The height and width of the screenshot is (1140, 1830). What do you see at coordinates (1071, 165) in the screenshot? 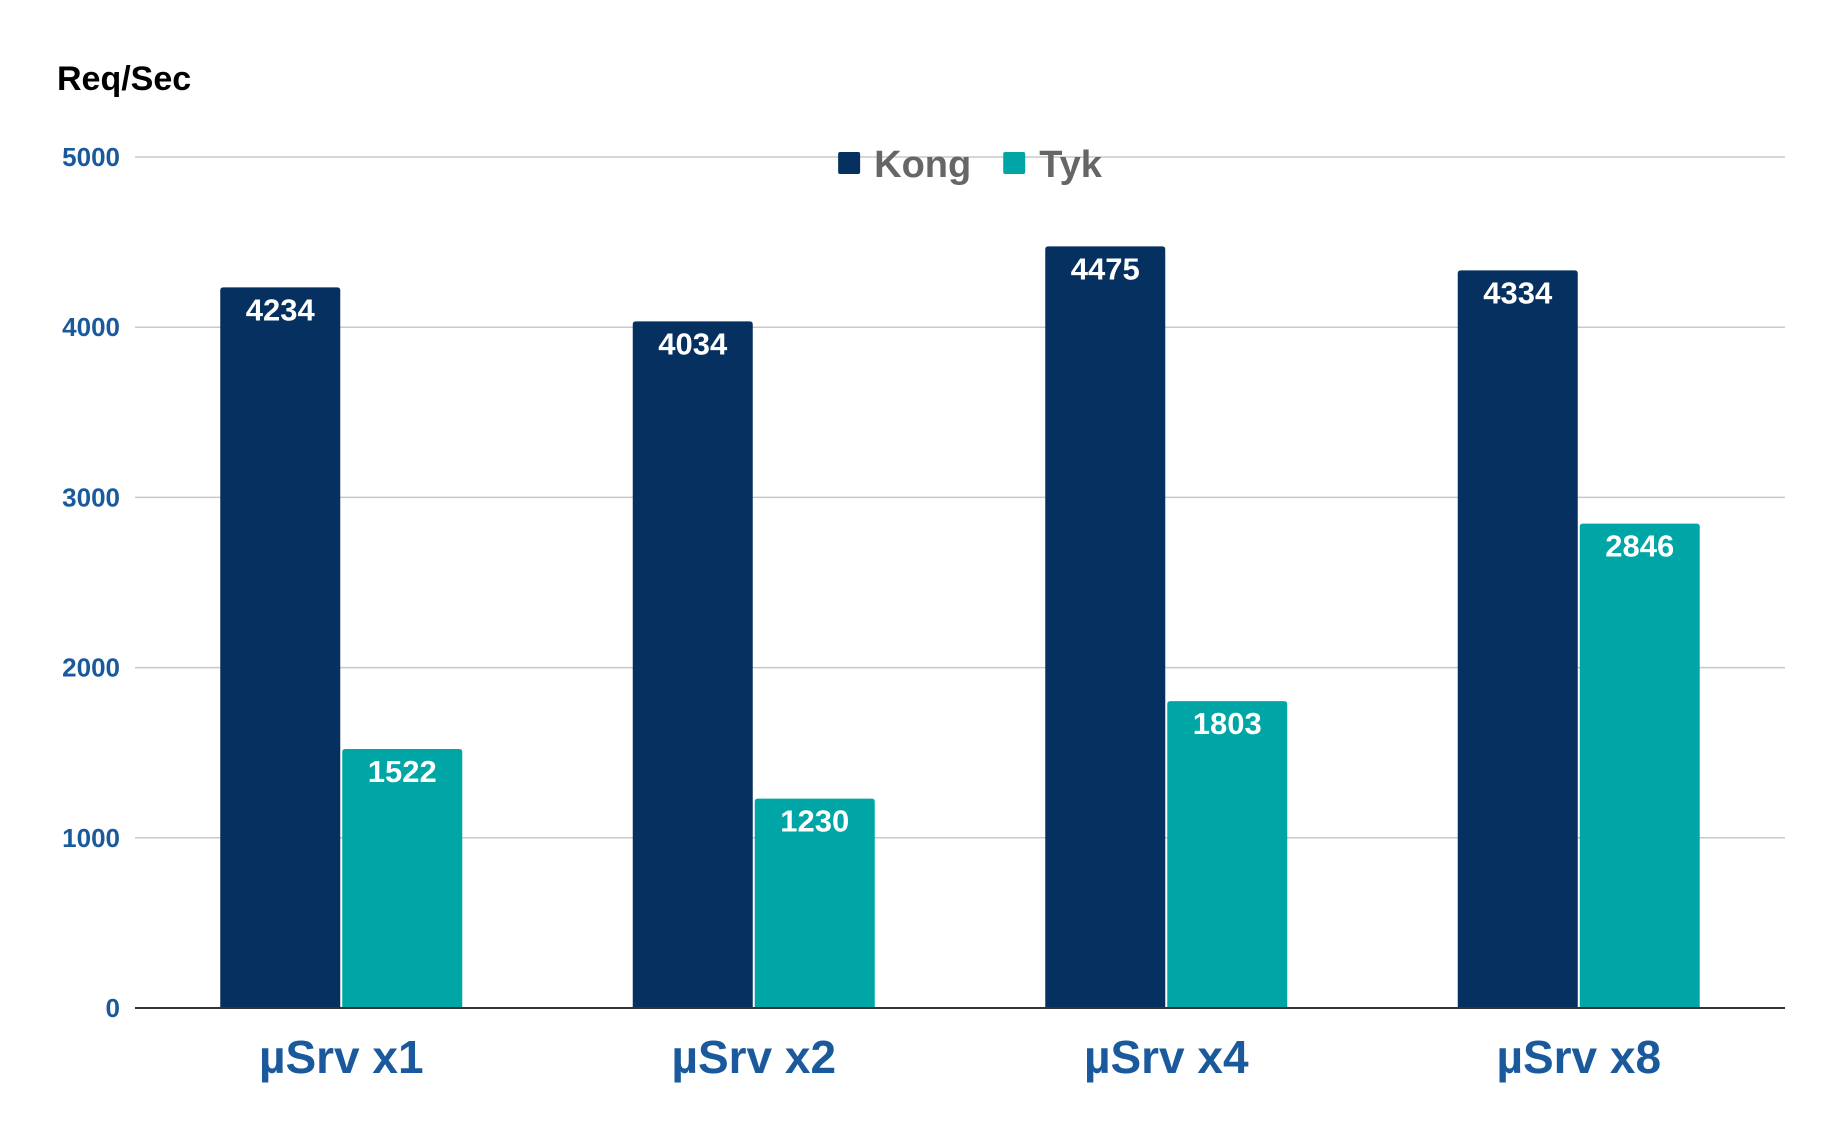
I see `legend-label-tyk: Tyk` at bounding box center [1071, 165].